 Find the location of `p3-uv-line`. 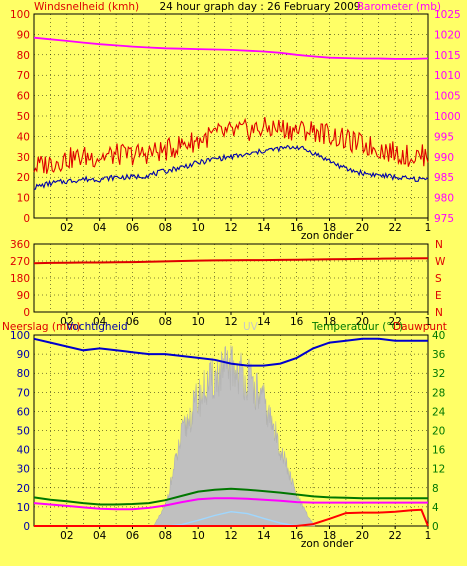

p3-uv-line is located at coordinates (231, 518).